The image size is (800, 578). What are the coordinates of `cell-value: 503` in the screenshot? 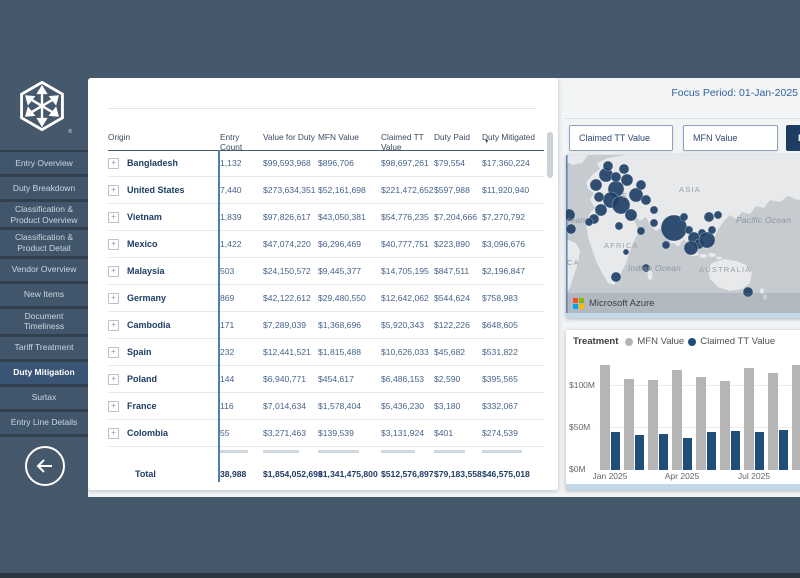 It's located at (227, 271).